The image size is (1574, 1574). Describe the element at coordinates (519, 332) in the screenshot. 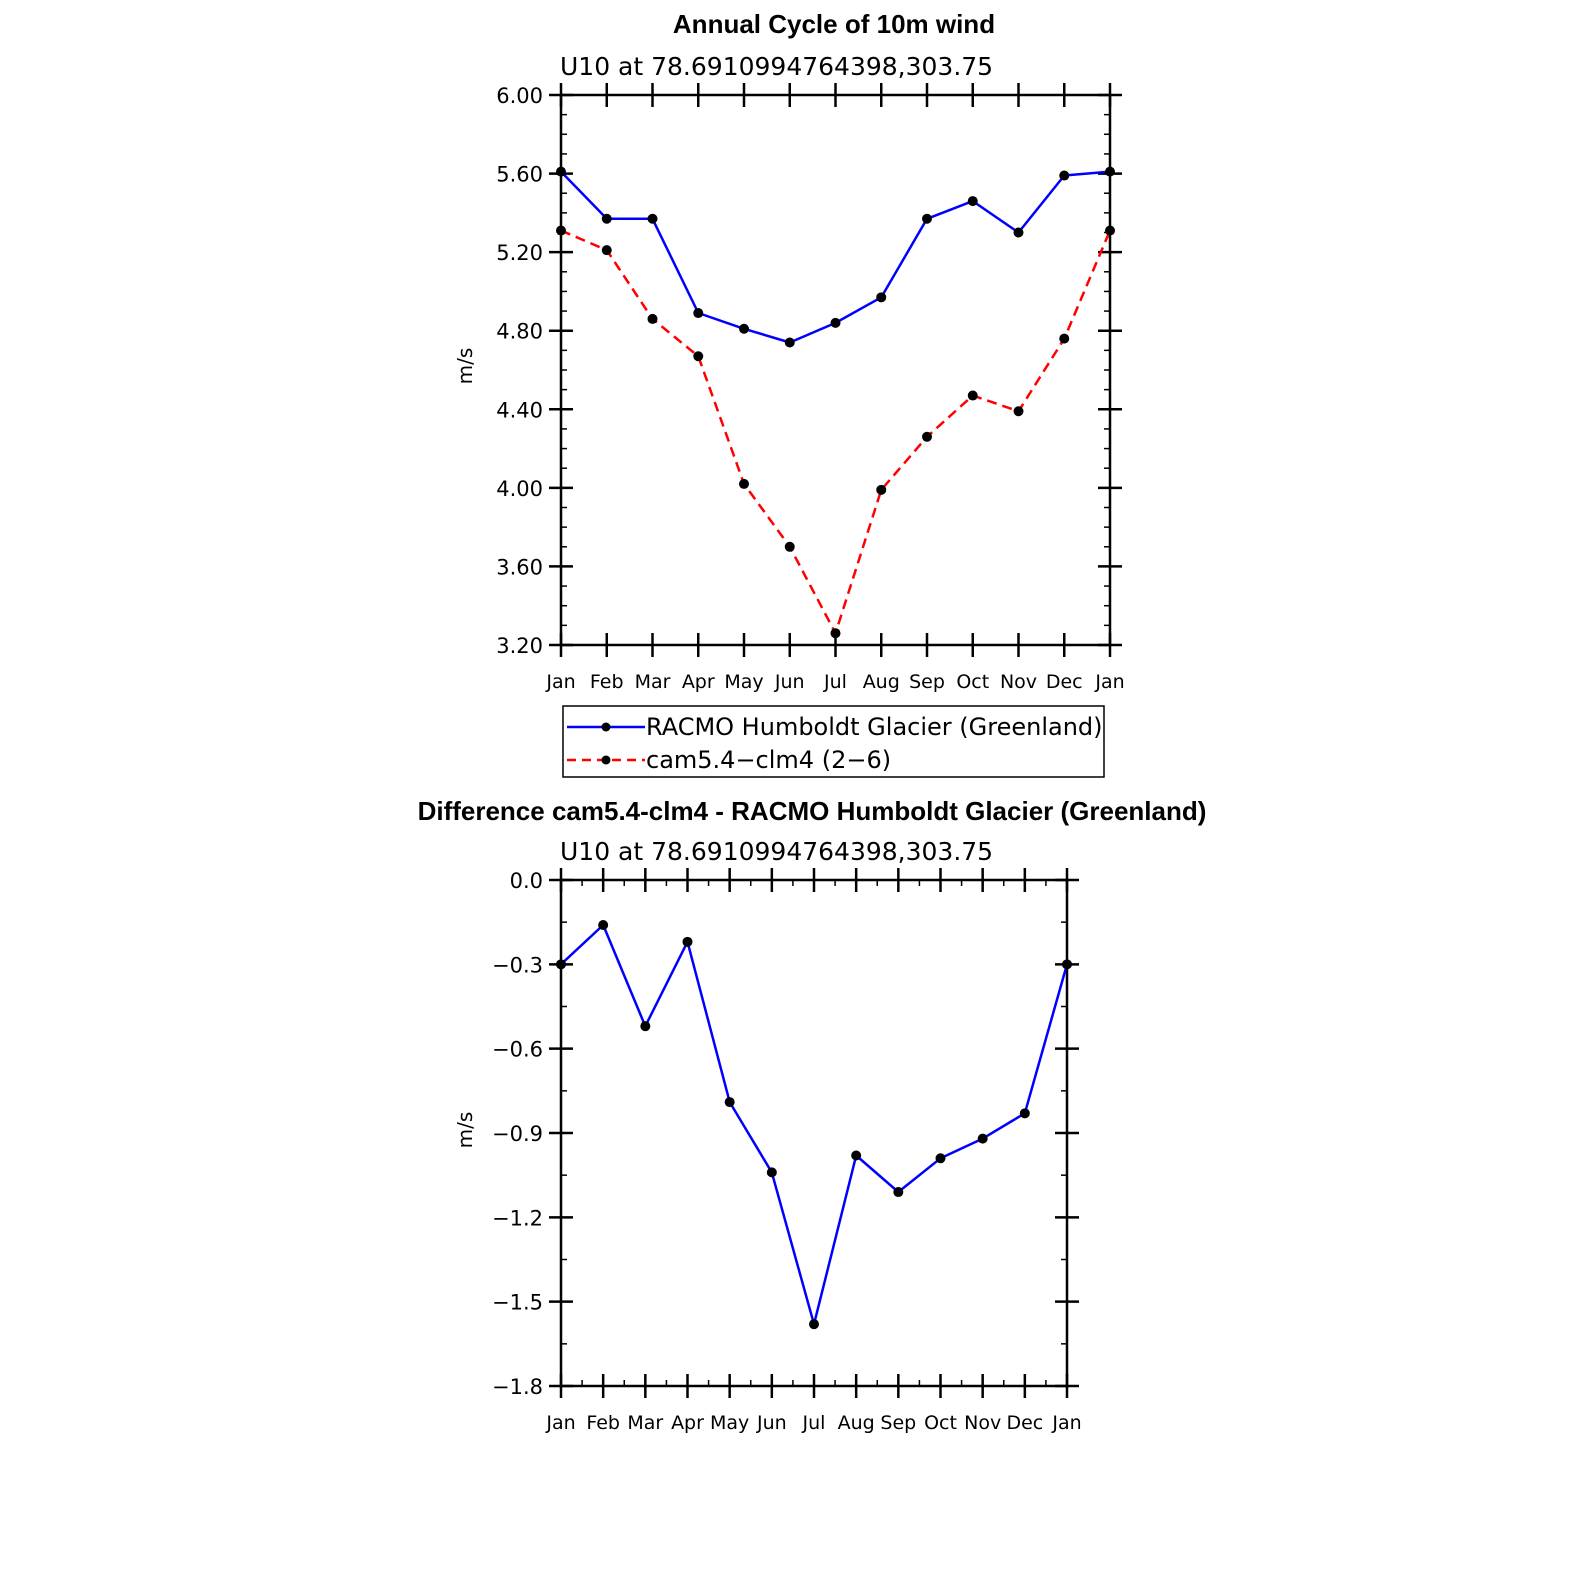

I see `y-tick-label: 4.80` at that location.